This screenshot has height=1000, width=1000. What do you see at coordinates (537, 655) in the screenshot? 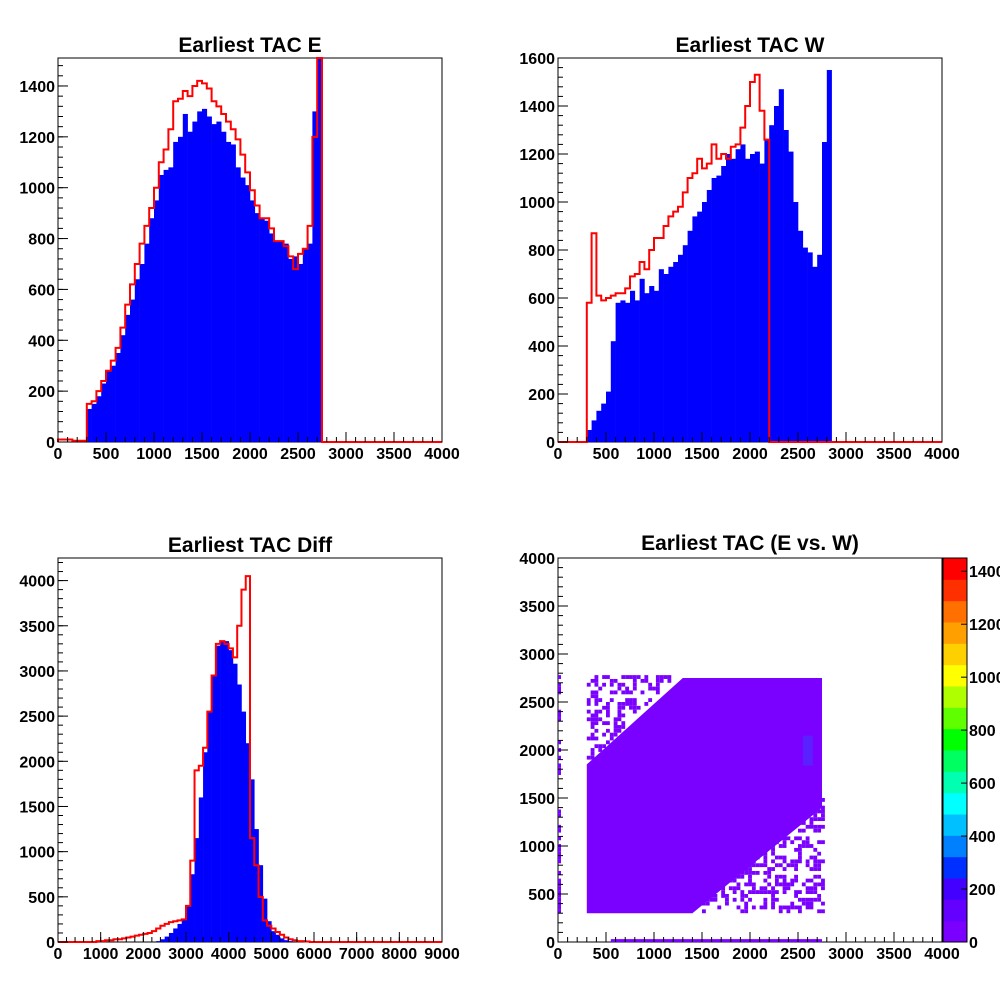
I see `y-tick-label: 3000` at bounding box center [537, 655].